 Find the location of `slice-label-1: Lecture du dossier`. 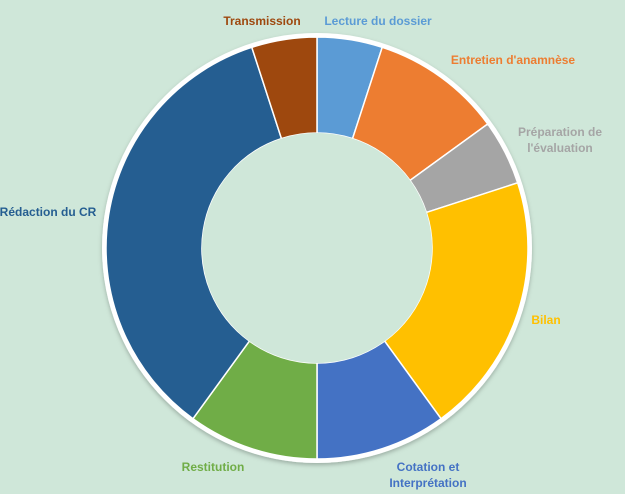

slice-label-1: Lecture du dossier is located at coordinates (378, 21).